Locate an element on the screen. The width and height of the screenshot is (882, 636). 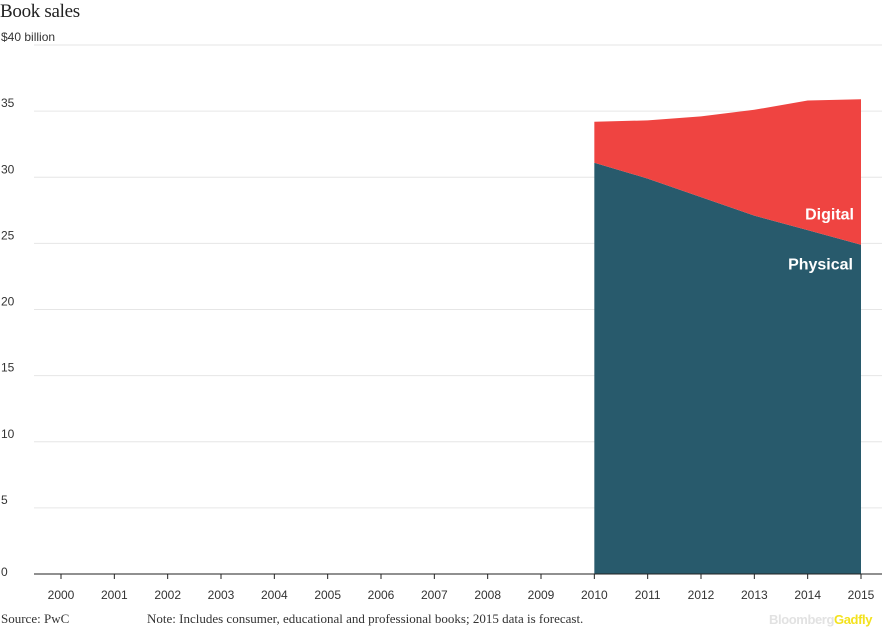
x-tick-label: 2008 is located at coordinates (487, 595).